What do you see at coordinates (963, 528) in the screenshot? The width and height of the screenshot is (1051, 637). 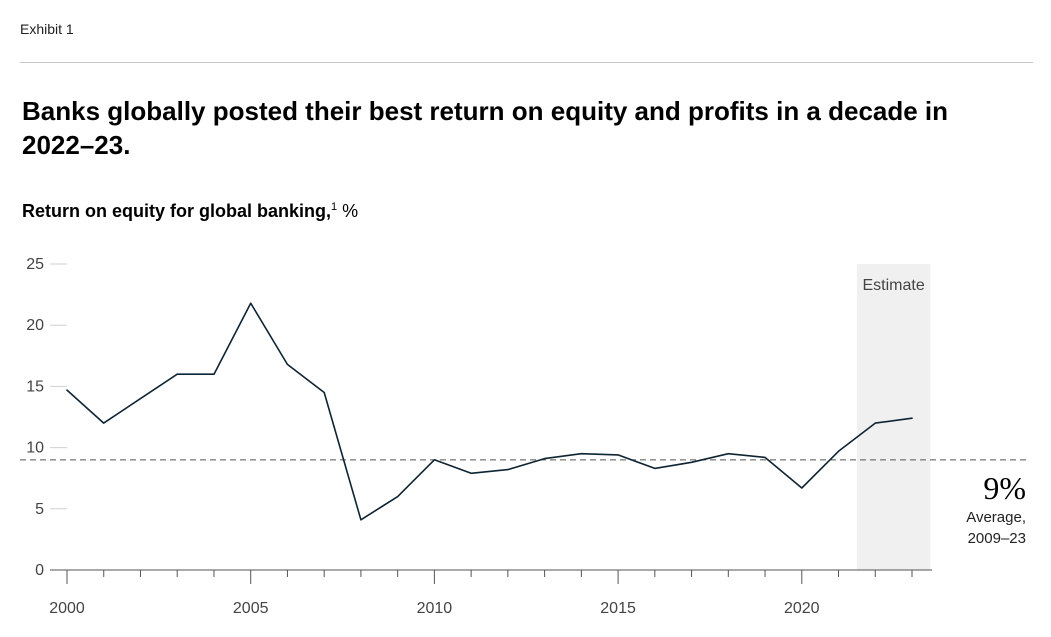 I see `average-note: Average, 2009–23` at bounding box center [963, 528].